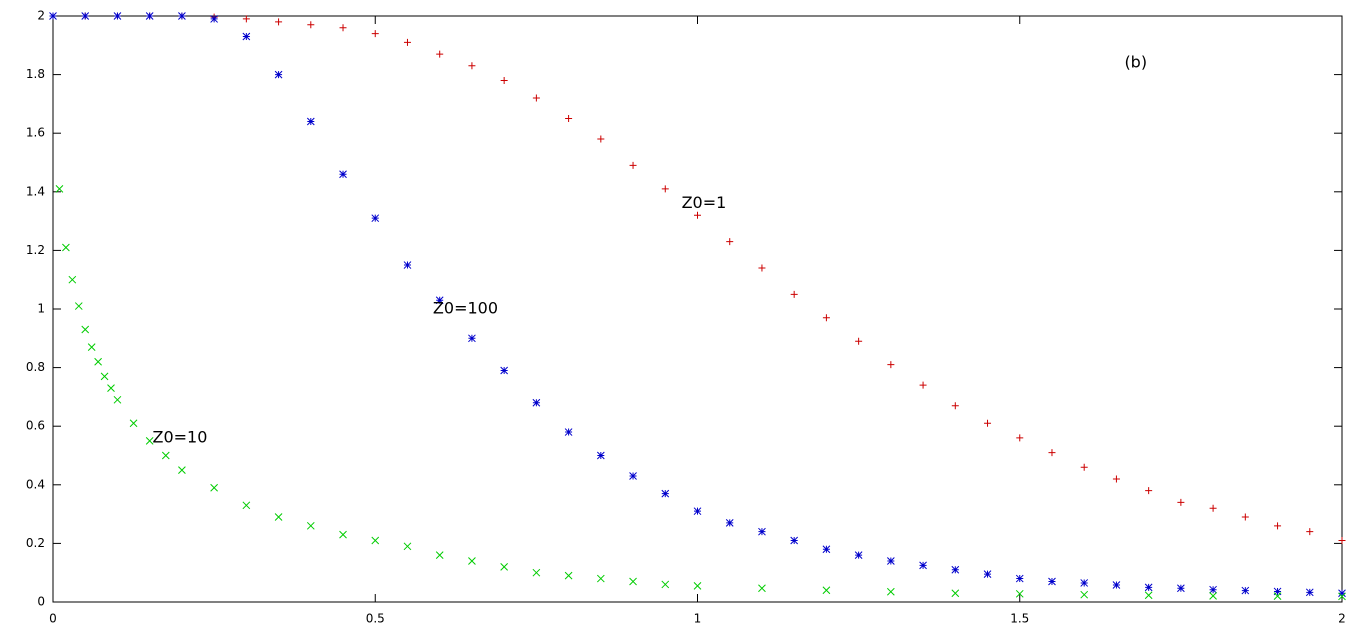 The image size is (1366, 636). What do you see at coordinates (180, 436) in the screenshot?
I see `annotation: Z0=10` at bounding box center [180, 436].